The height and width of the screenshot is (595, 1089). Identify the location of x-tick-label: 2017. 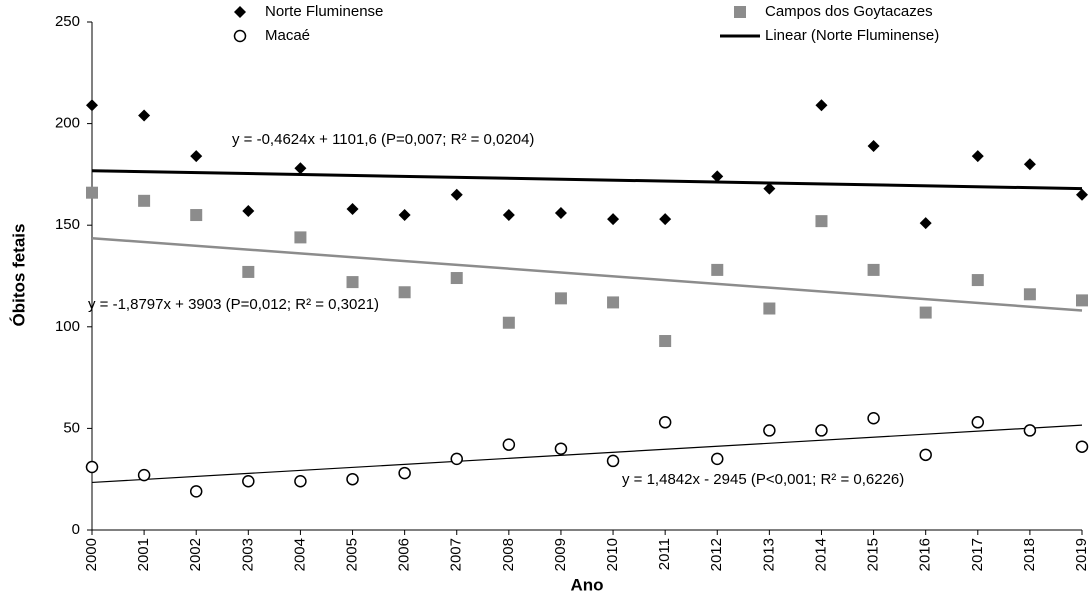
(977, 554).